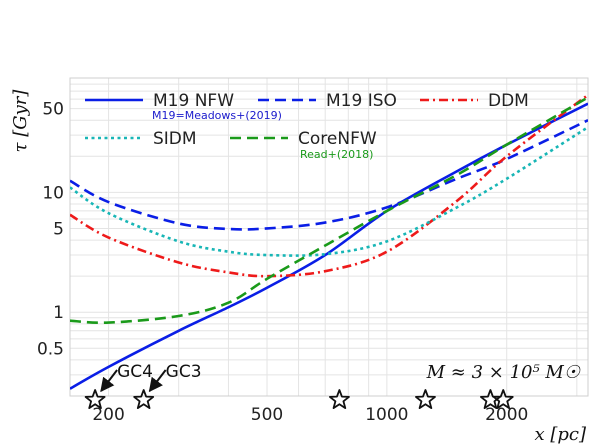 The height and width of the screenshot is (445, 593). I want to click on y-tick-label: 10, so click(53, 193).